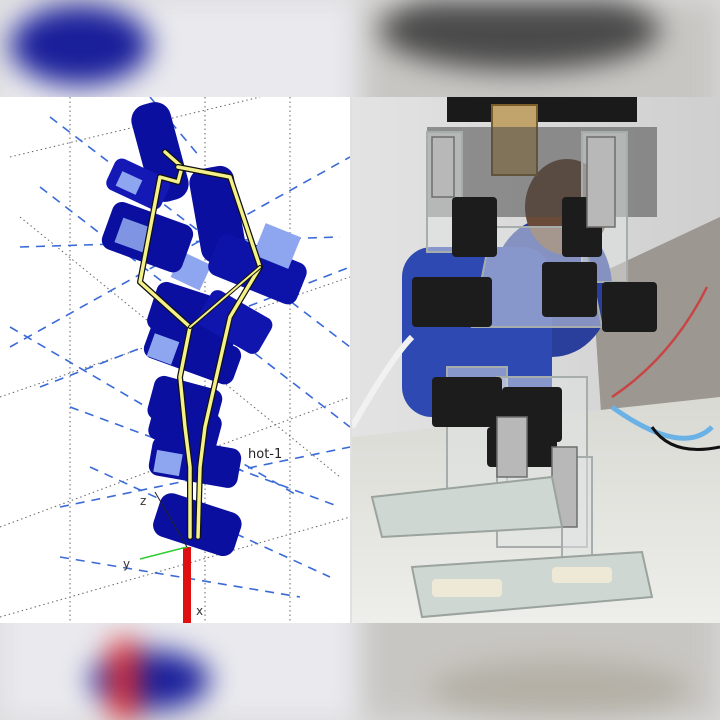 The height and width of the screenshot is (720, 720). What do you see at coordinates (163, 553) in the screenshot?
I see `y-axis` at bounding box center [163, 553].